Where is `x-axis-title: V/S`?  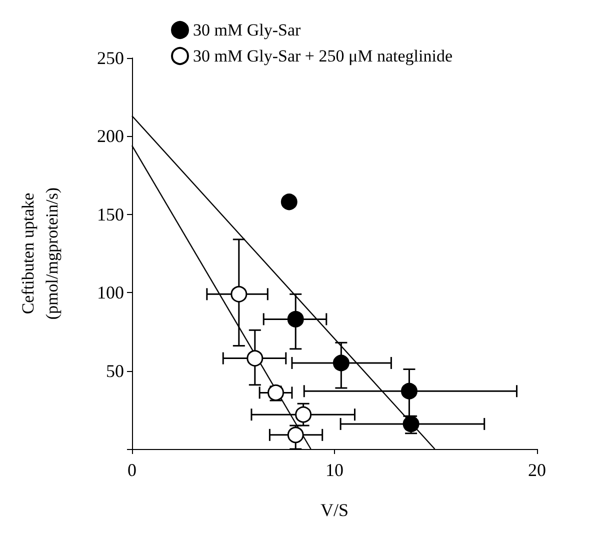
x-axis-title: V/S is located at coordinates (334, 510).